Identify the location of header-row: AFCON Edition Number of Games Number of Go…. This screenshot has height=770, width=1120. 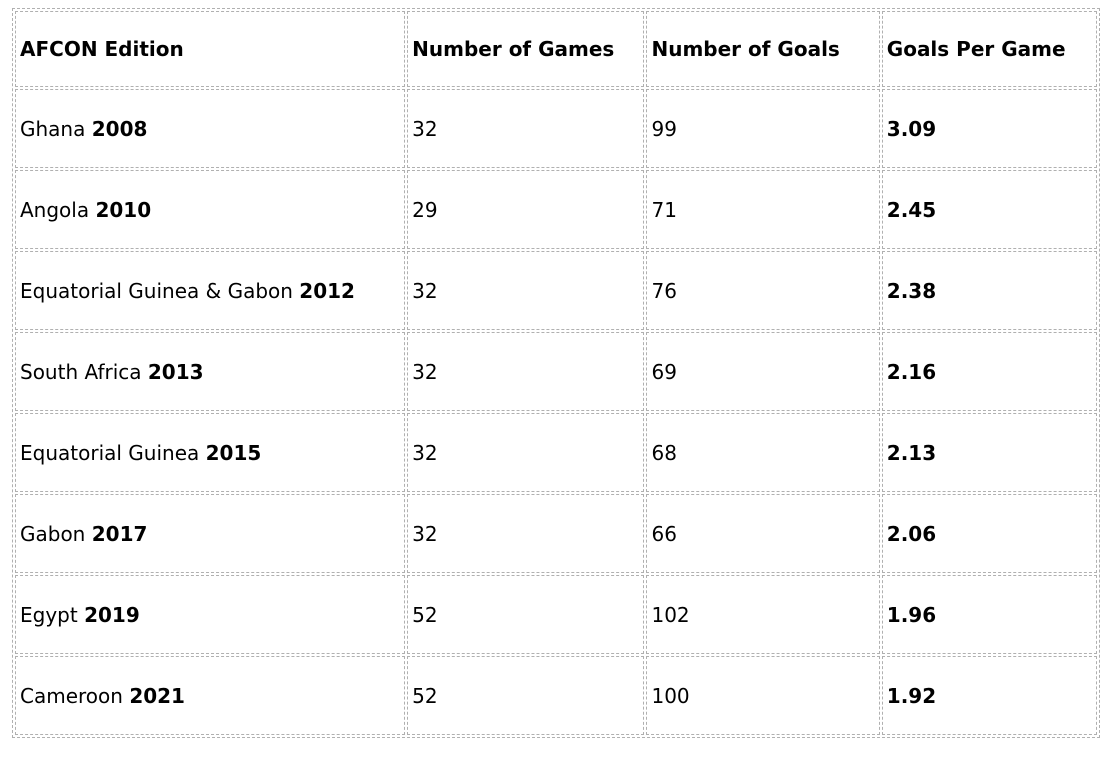
(556, 49).